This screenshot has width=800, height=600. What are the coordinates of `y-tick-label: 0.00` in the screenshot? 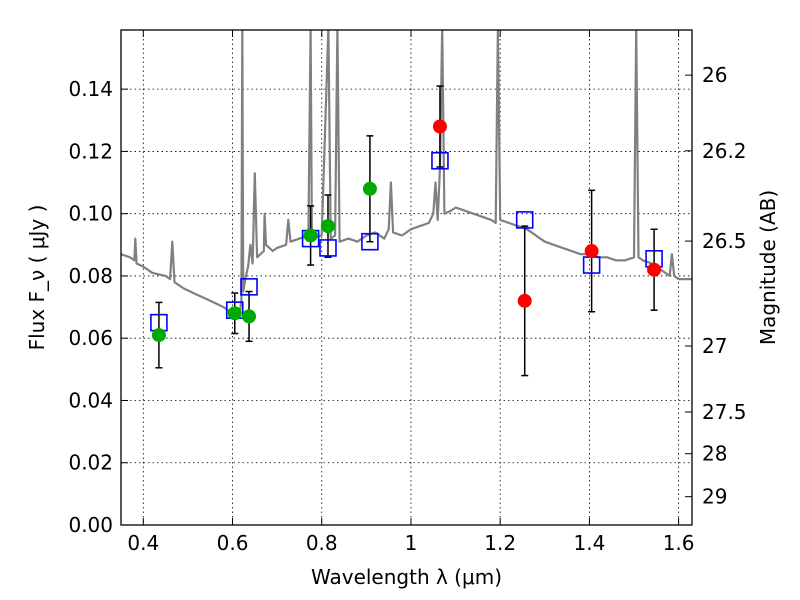 It's located at (90, 525).